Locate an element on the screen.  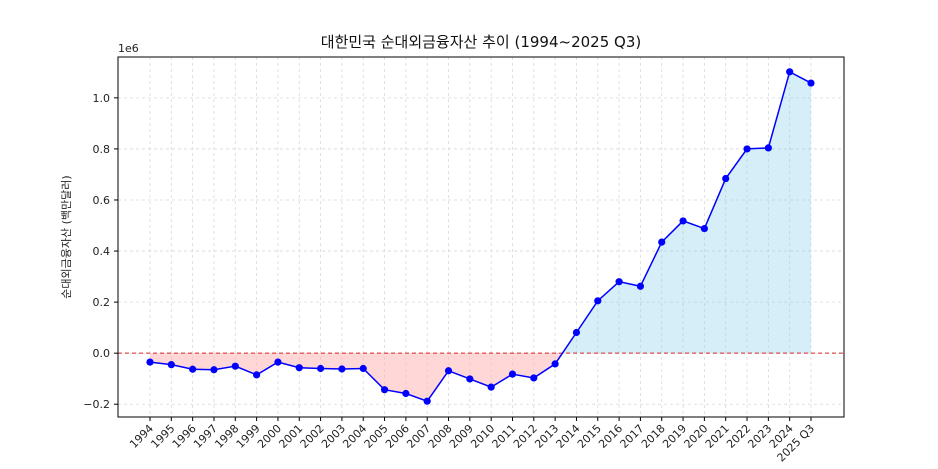
x-tick-label: 2000 is located at coordinates (269, 436).